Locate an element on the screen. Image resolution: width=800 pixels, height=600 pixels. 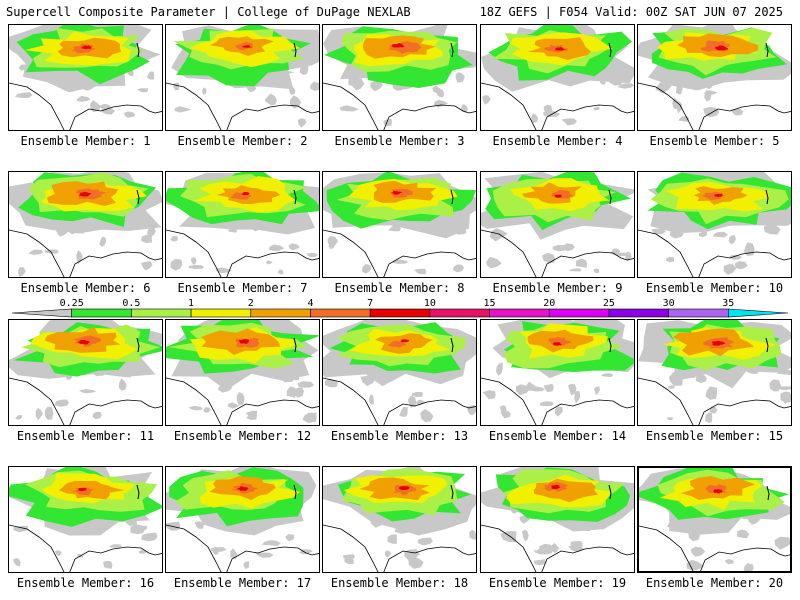
ensemble-member-label: Ensemble Member: 5 is located at coordinates (714, 141).